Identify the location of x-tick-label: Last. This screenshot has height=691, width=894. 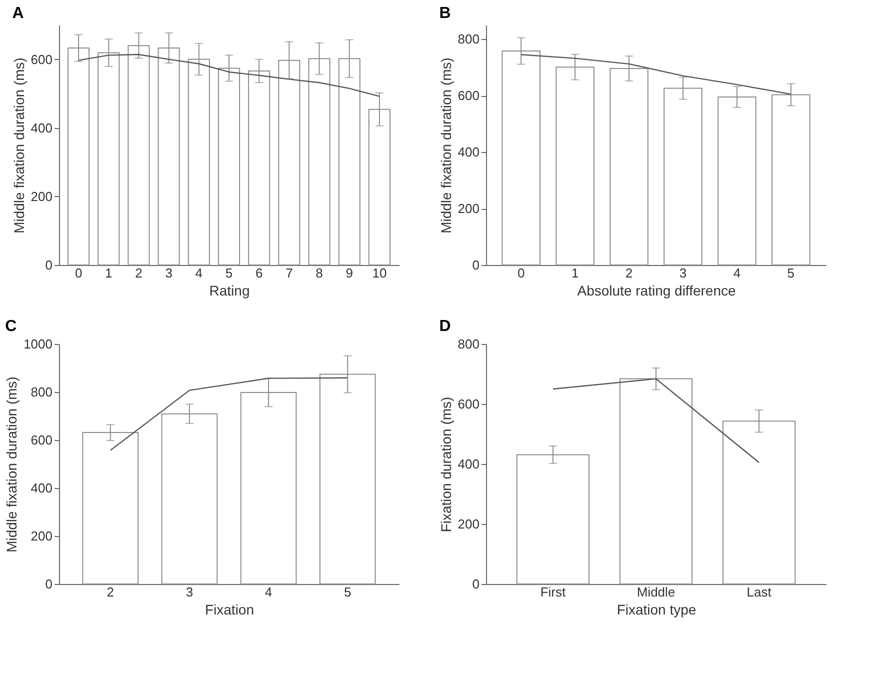
(759, 592).